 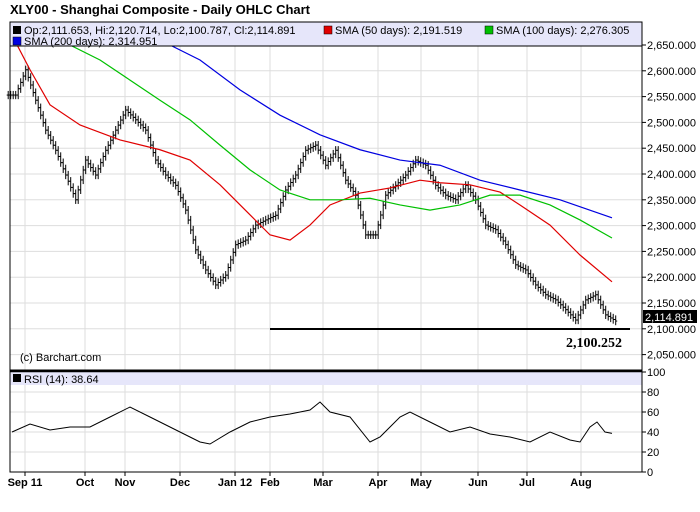 What do you see at coordinates (323, 483) in the screenshot?
I see `month-label: Mar` at bounding box center [323, 483].